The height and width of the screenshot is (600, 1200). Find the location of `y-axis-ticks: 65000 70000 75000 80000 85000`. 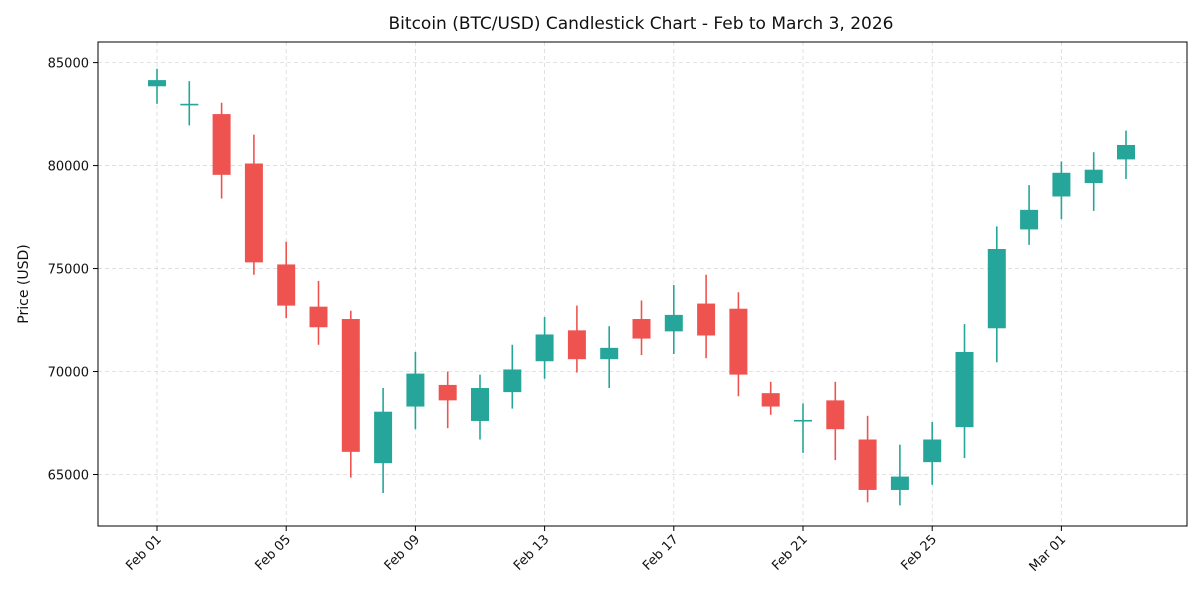

y-axis-ticks: 65000 70000 75000 80000 85000 is located at coordinates (73, 270).